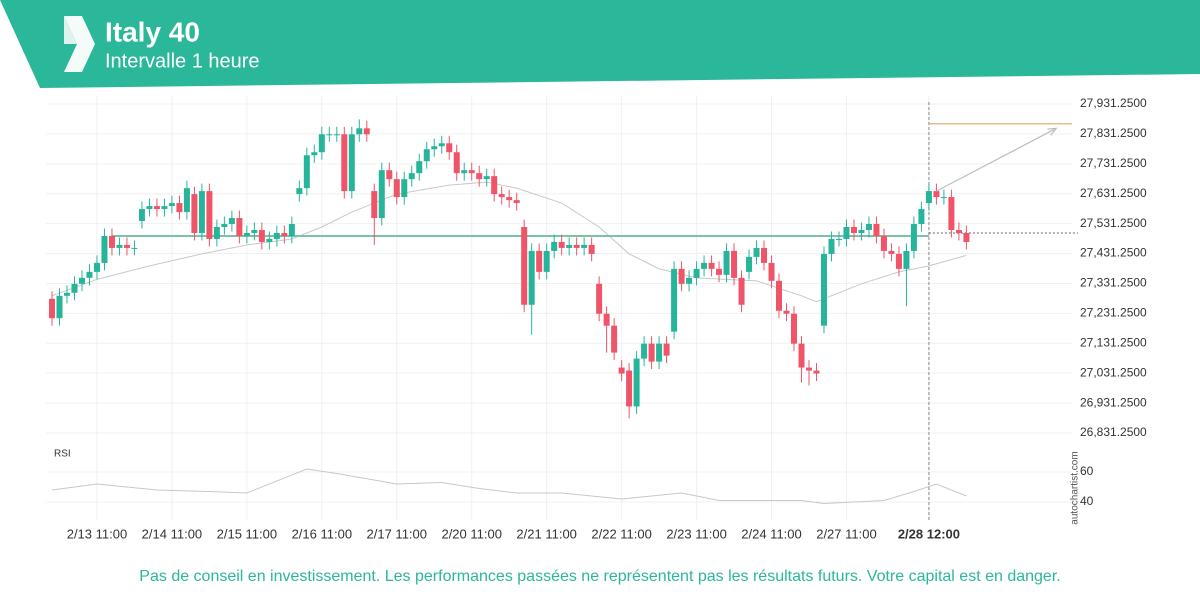 The image size is (1200, 600). I want to click on x-tick-label: 2/23 11:00, so click(696, 533).